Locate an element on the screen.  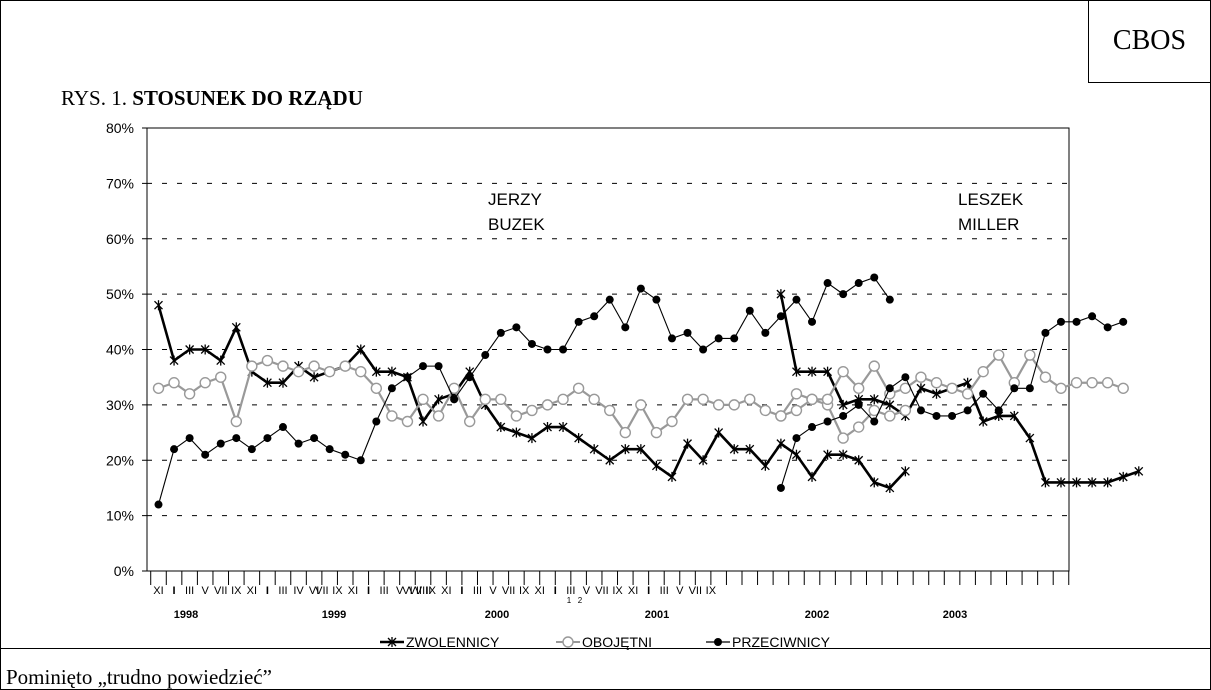
annotation-line: BUZEK is located at coordinates (516, 224).